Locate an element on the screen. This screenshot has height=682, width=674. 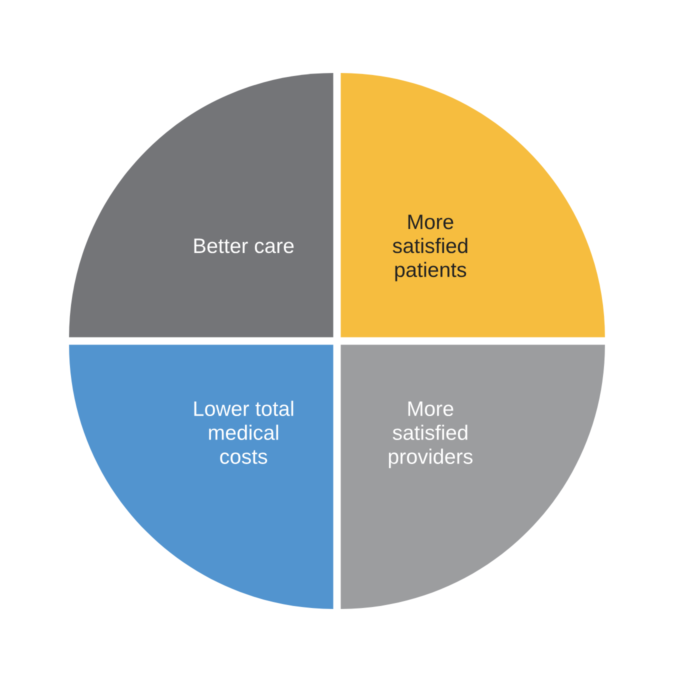
slice-label: More satisfied providers is located at coordinates (430, 435).